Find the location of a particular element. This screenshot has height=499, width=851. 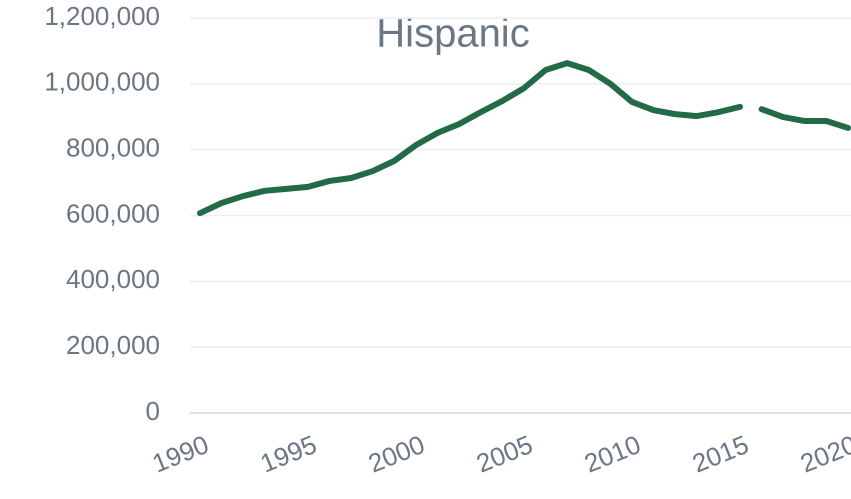

y-tick-label: 800,000 is located at coordinates (113, 148).